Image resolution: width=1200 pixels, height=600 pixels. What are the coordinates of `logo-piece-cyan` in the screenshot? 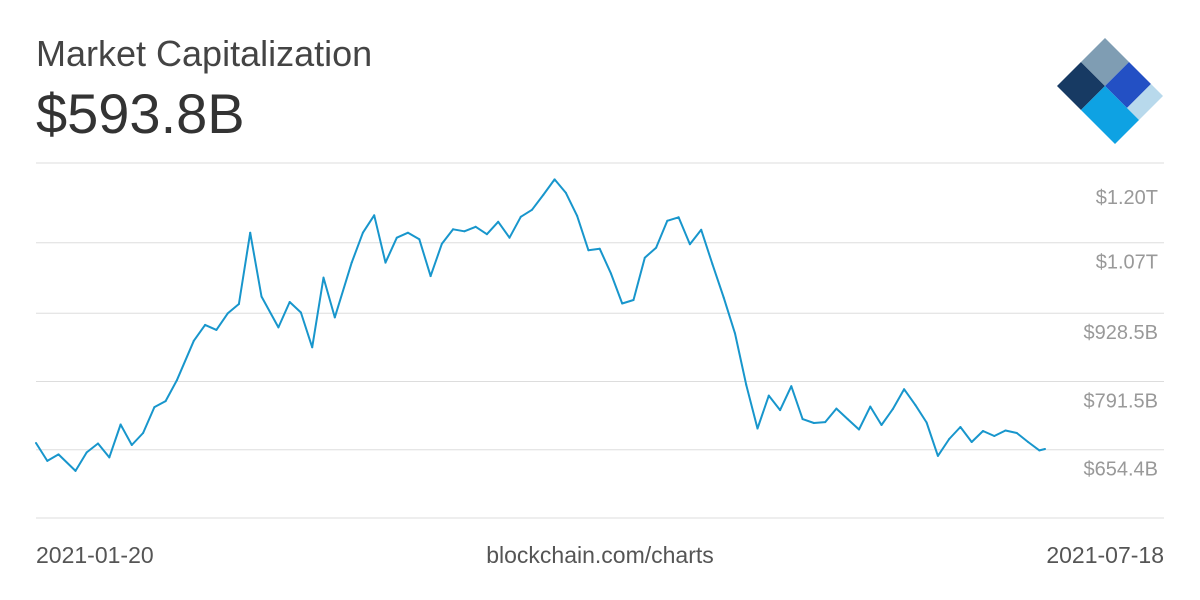 It's located at (1110, 115).